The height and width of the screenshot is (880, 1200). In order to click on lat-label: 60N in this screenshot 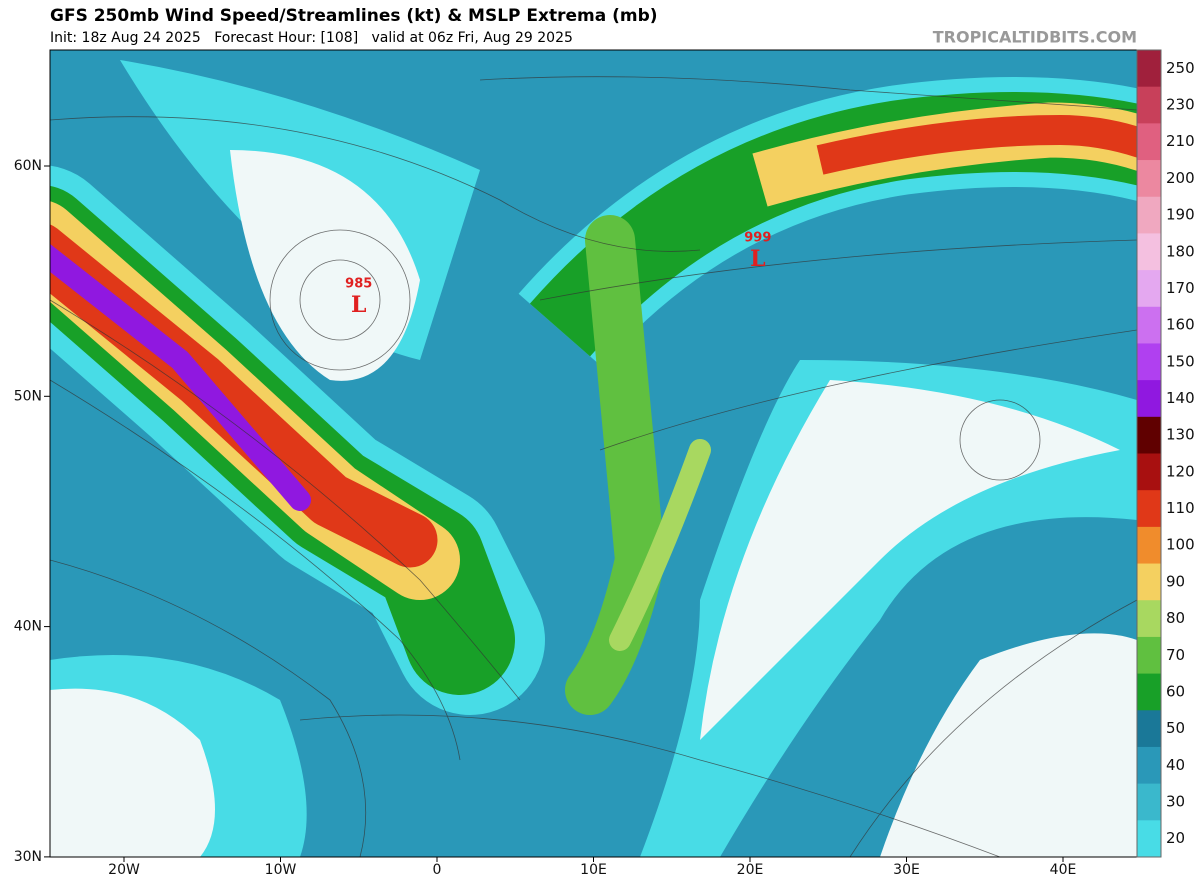, I will do `click(28, 166)`.